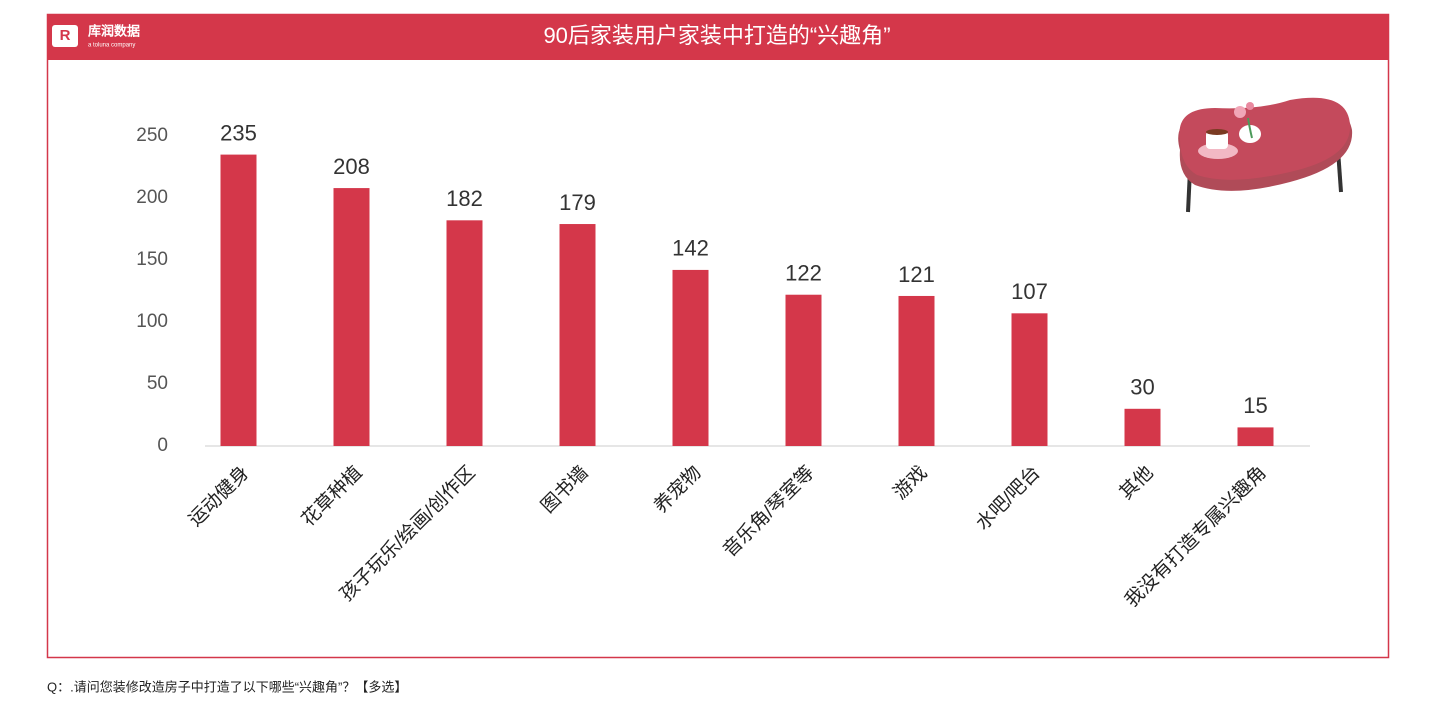 Image resolution: width=1440 pixels, height=716 pixels. What do you see at coordinates (114, 30) in the screenshot?
I see `logo-name: 库润数据` at bounding box center [114, 30].